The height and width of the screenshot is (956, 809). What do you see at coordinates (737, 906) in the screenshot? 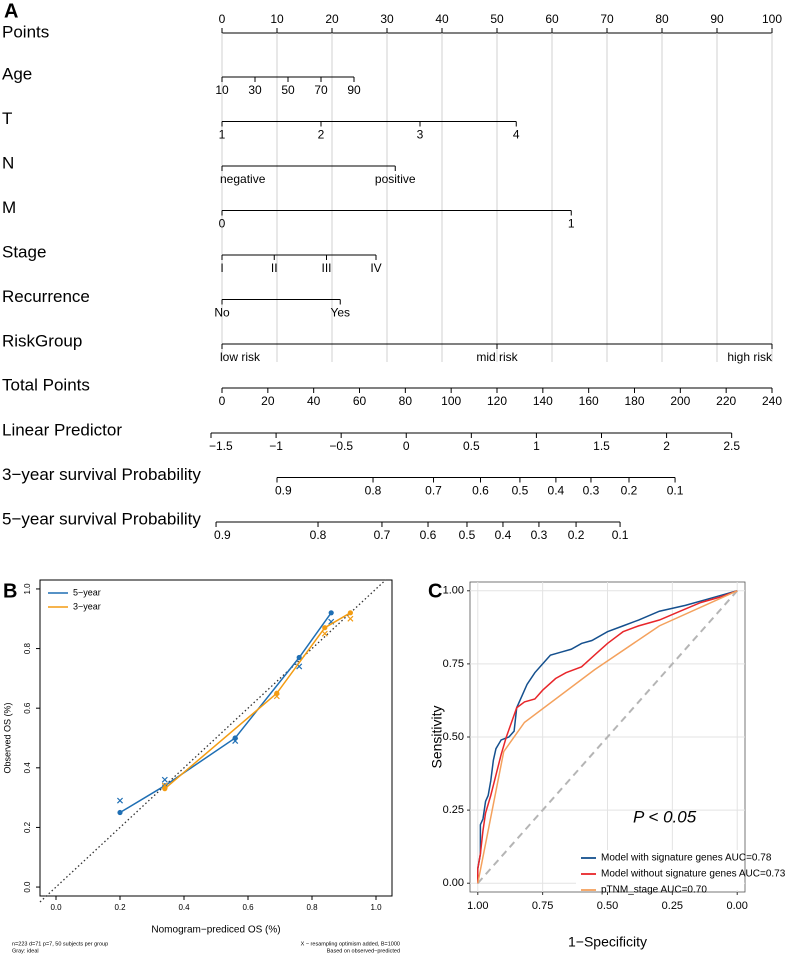
I see `x-tick-label: 0.00` at bounding box center [737, 906].